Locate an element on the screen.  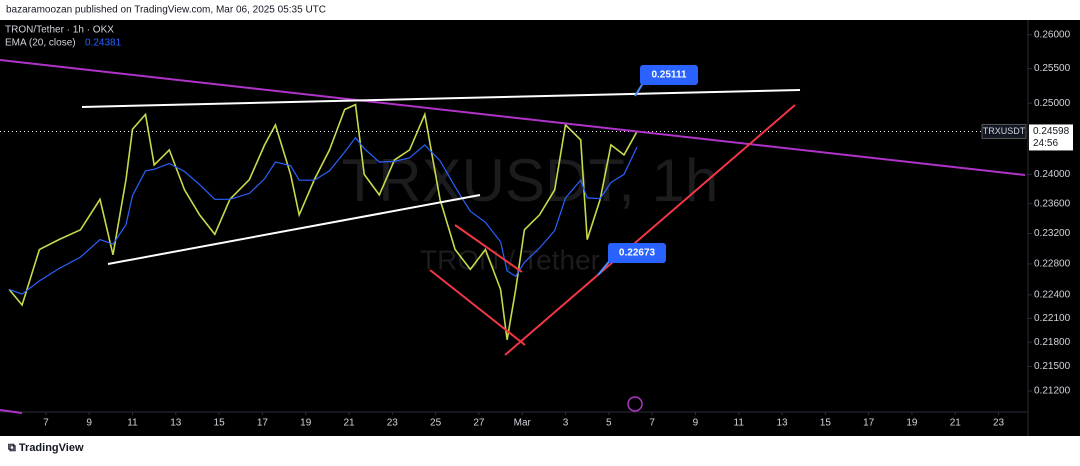
legend-value: 0.24381 is located at coordinates (103, 43).